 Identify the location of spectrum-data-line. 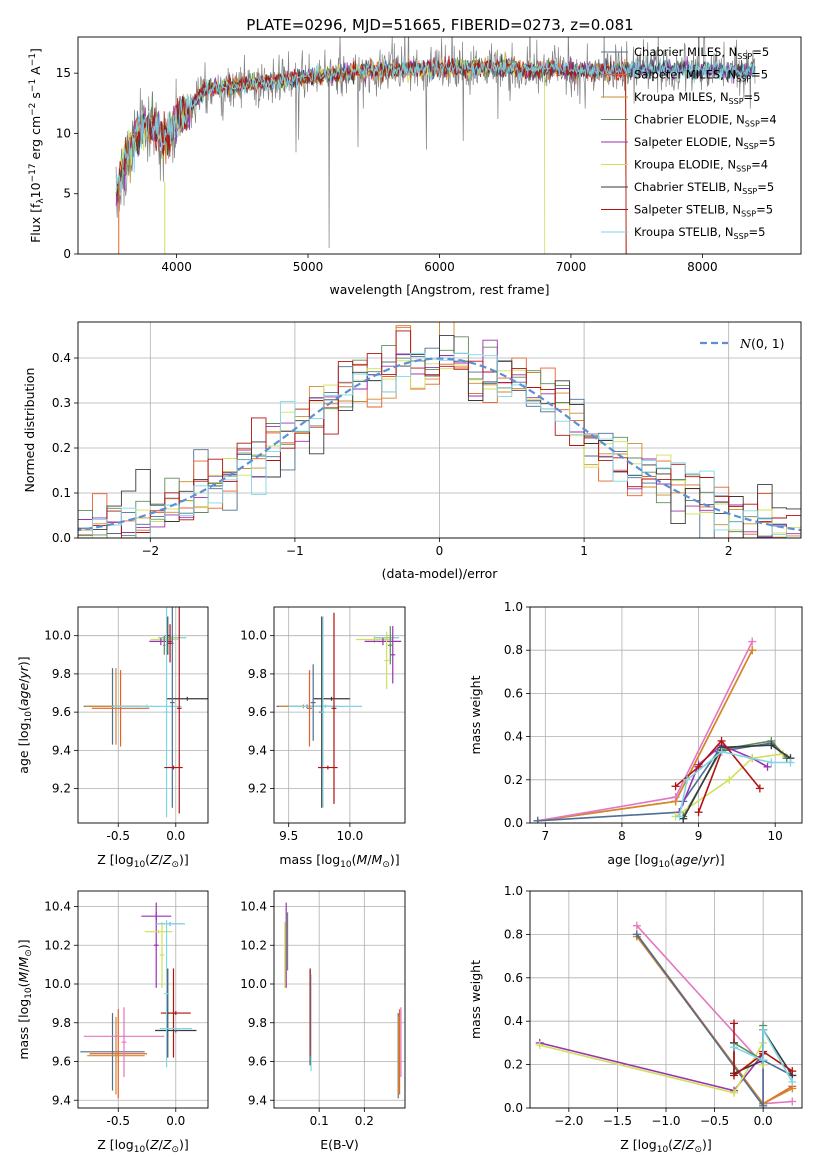
(435, 143).